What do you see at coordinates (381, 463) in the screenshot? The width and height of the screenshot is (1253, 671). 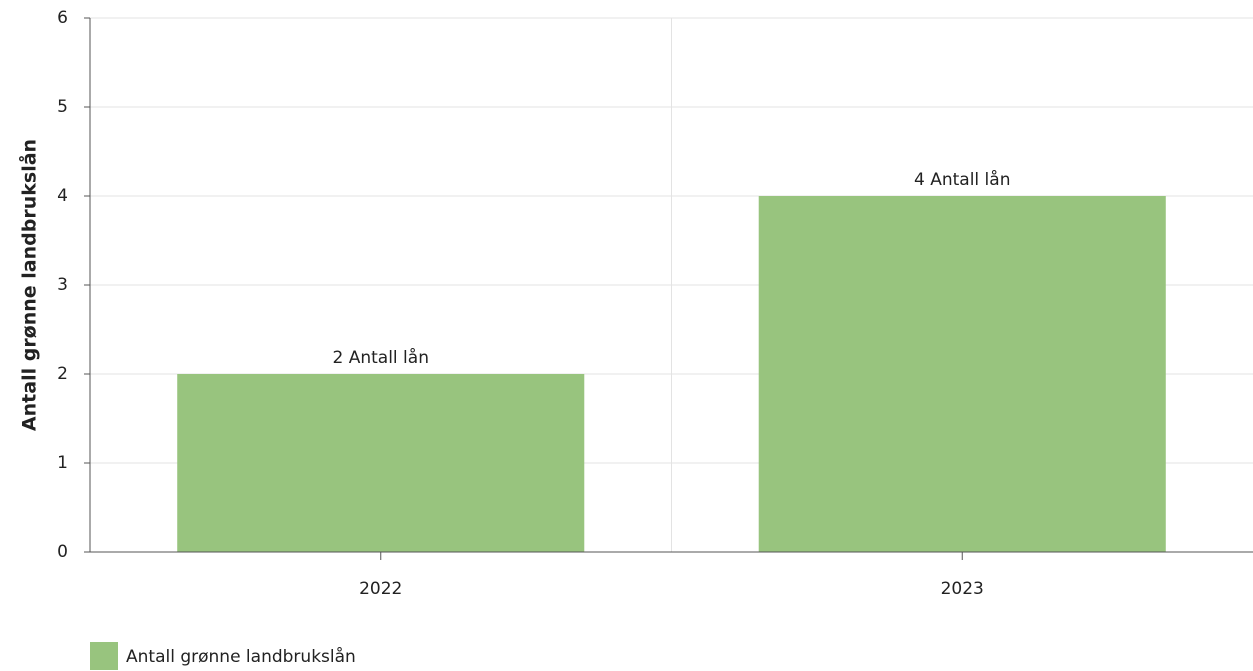 I see `bar` at bounding box center [381, 463].